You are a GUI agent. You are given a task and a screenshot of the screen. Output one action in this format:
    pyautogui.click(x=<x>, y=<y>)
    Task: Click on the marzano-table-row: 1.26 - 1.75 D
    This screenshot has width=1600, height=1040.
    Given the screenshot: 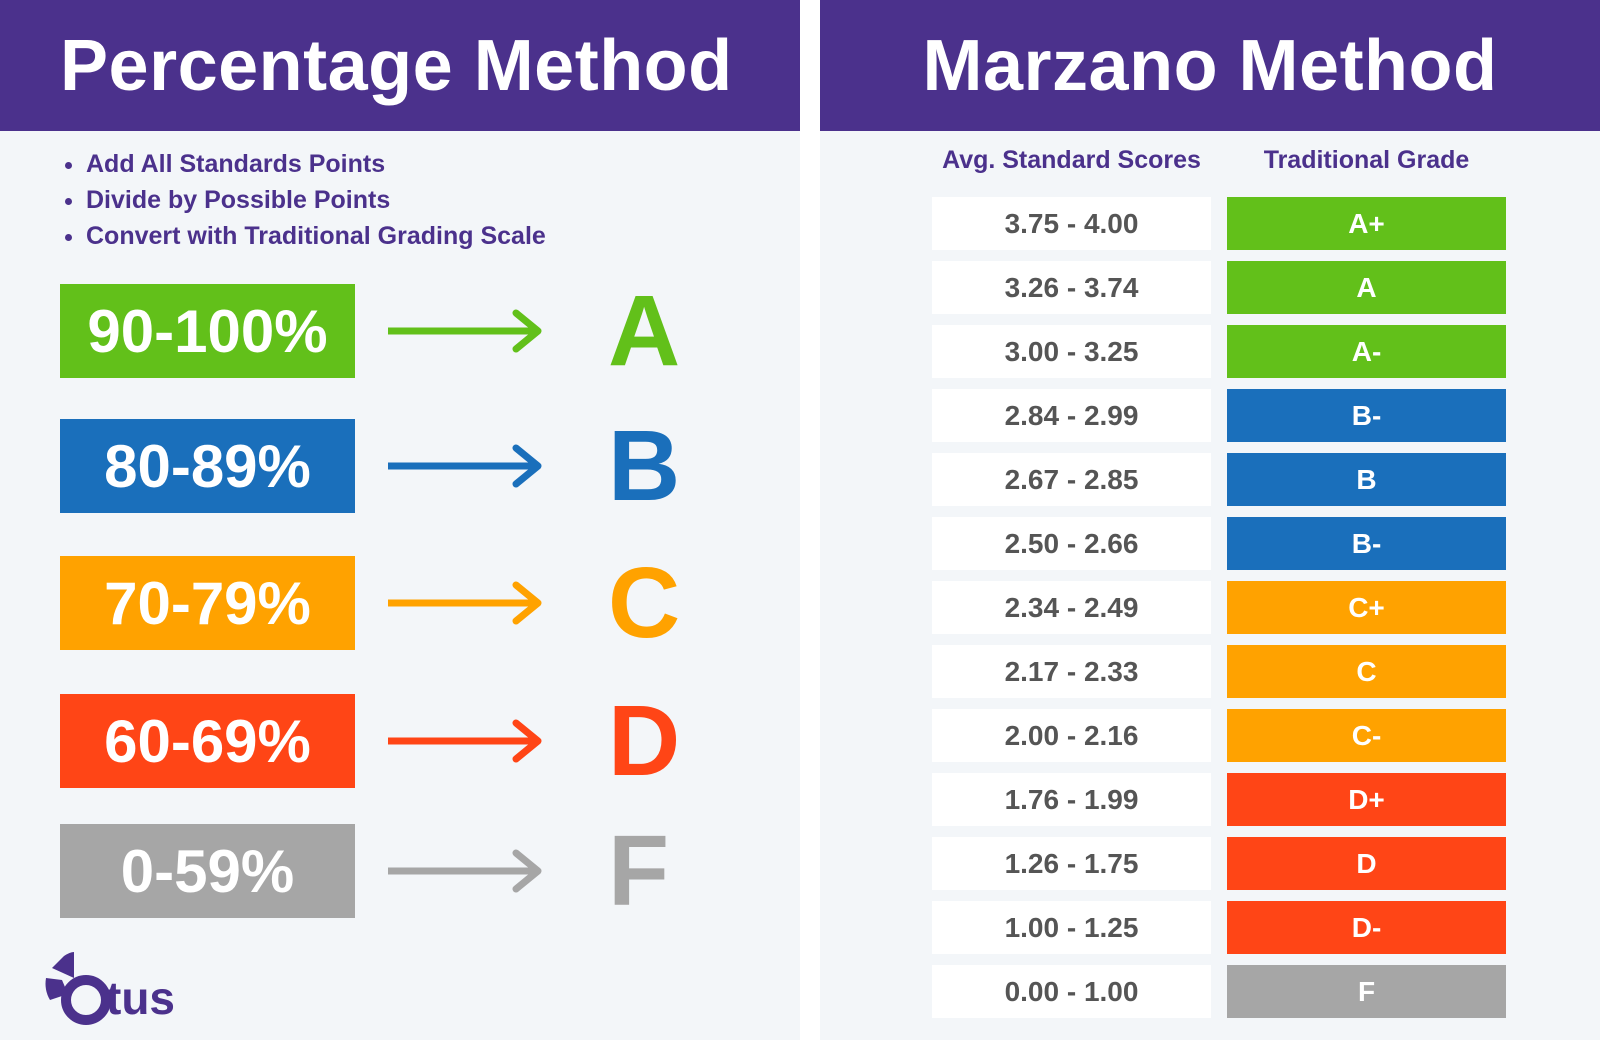 What is the action you would take?
    pyautogui.click(x=1219, y=863)
    